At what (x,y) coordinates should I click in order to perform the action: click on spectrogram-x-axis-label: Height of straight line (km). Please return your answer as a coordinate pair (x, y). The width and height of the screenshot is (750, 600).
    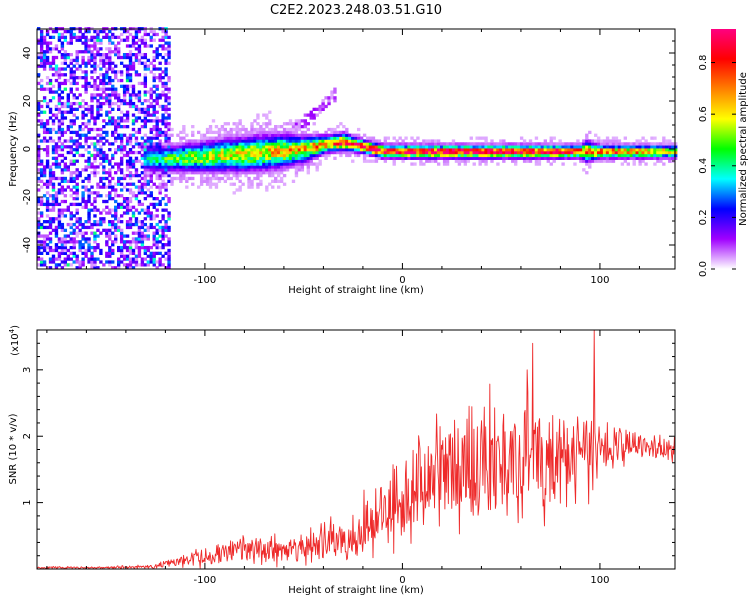
    Looking at the image, I should click on (356, 290).